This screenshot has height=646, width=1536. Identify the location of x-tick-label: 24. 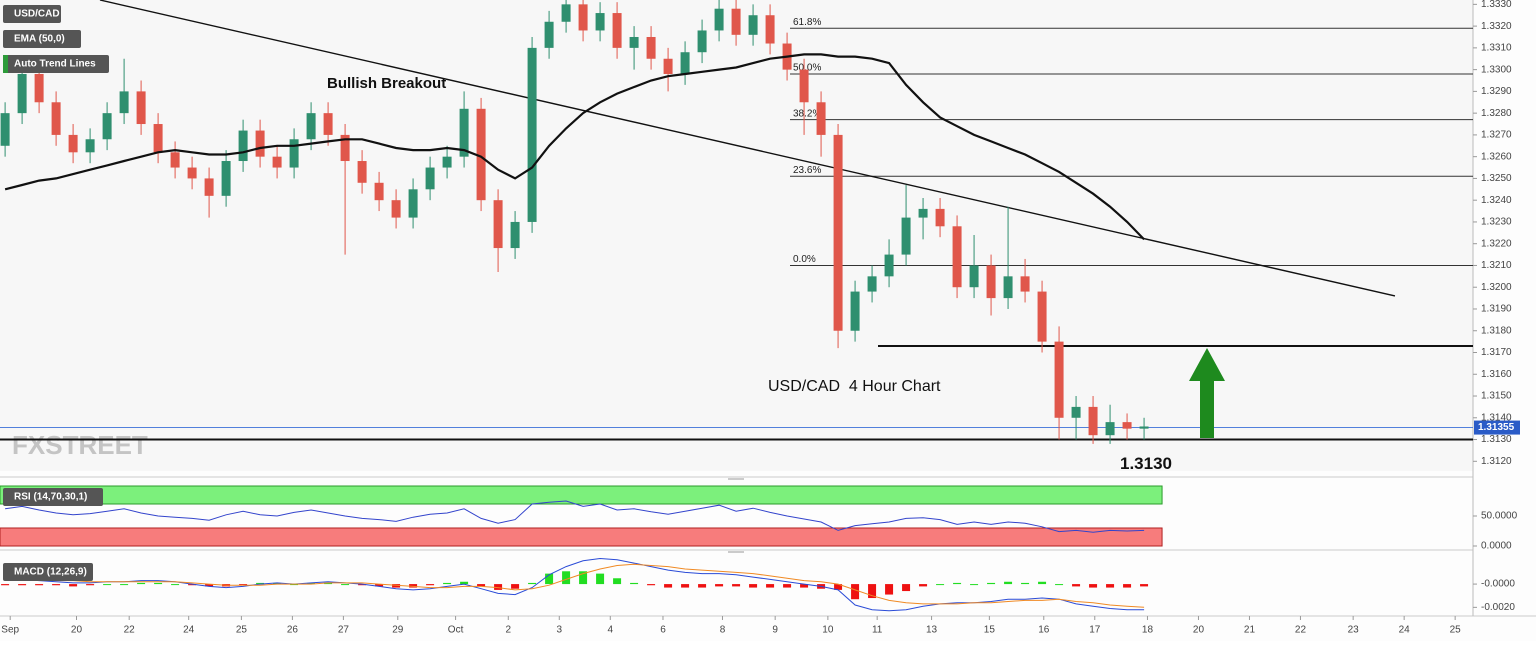
(189, 630).